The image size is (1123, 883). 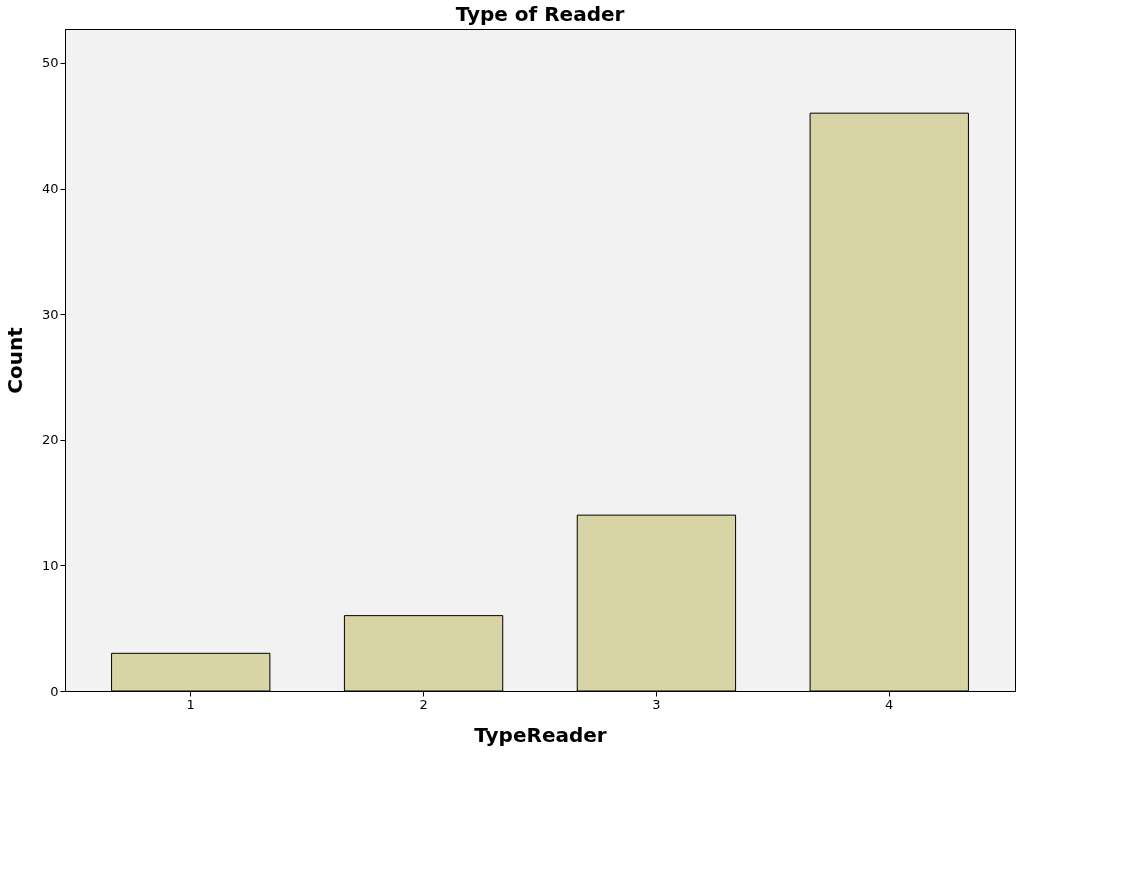 What do you see at coordinates (50, 314) in the screenshot?
I see `y-tick-label: 30` at bounding box center [50, 314].